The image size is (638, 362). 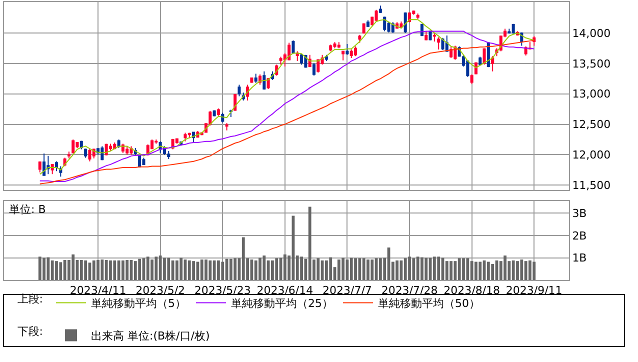 I want to click on y-tick-label: 13,500, so click(x=591, y=63).